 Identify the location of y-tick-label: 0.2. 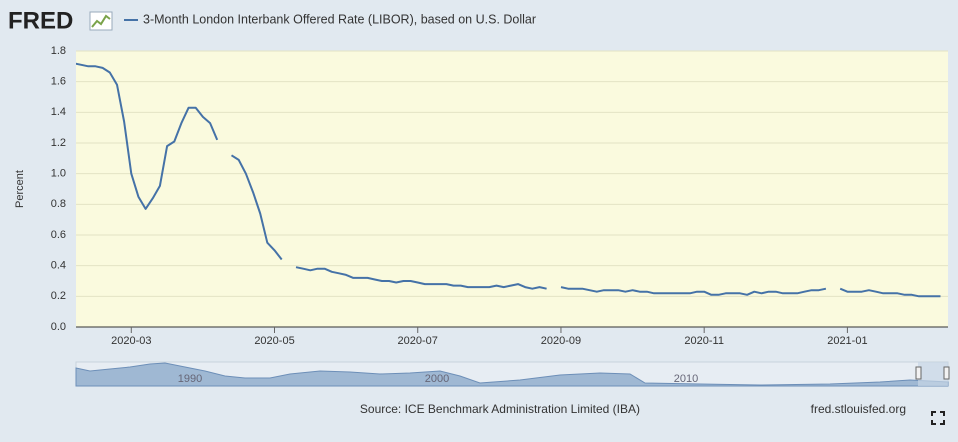
(58, 296).